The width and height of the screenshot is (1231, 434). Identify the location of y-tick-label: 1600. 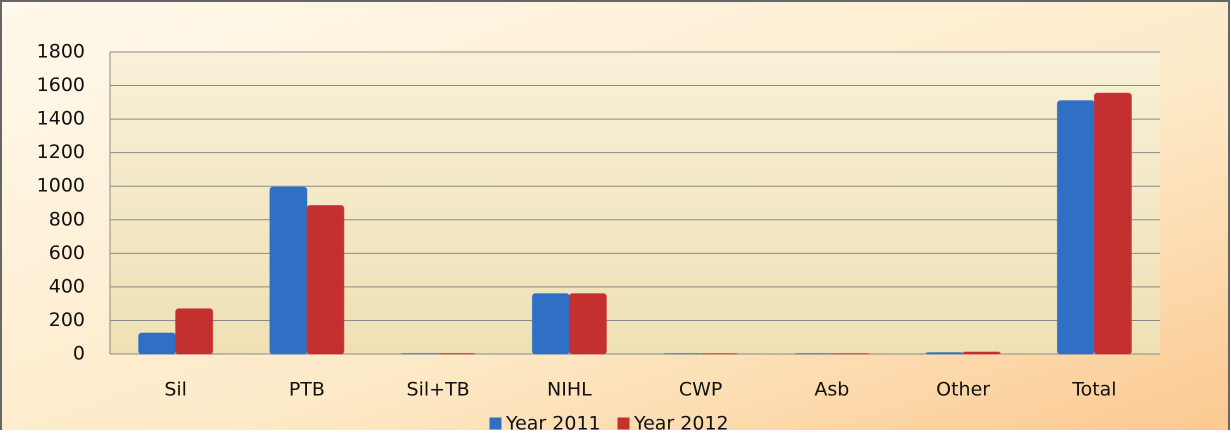
(61, 85).